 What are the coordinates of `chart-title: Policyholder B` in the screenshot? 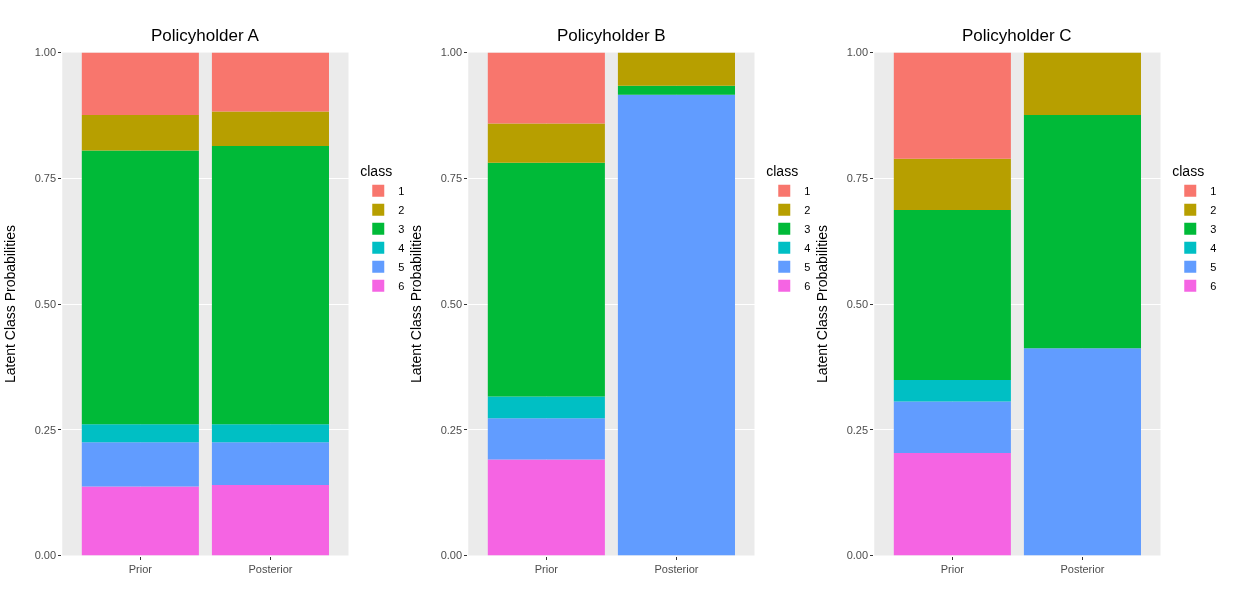 It's located at (611, 35).